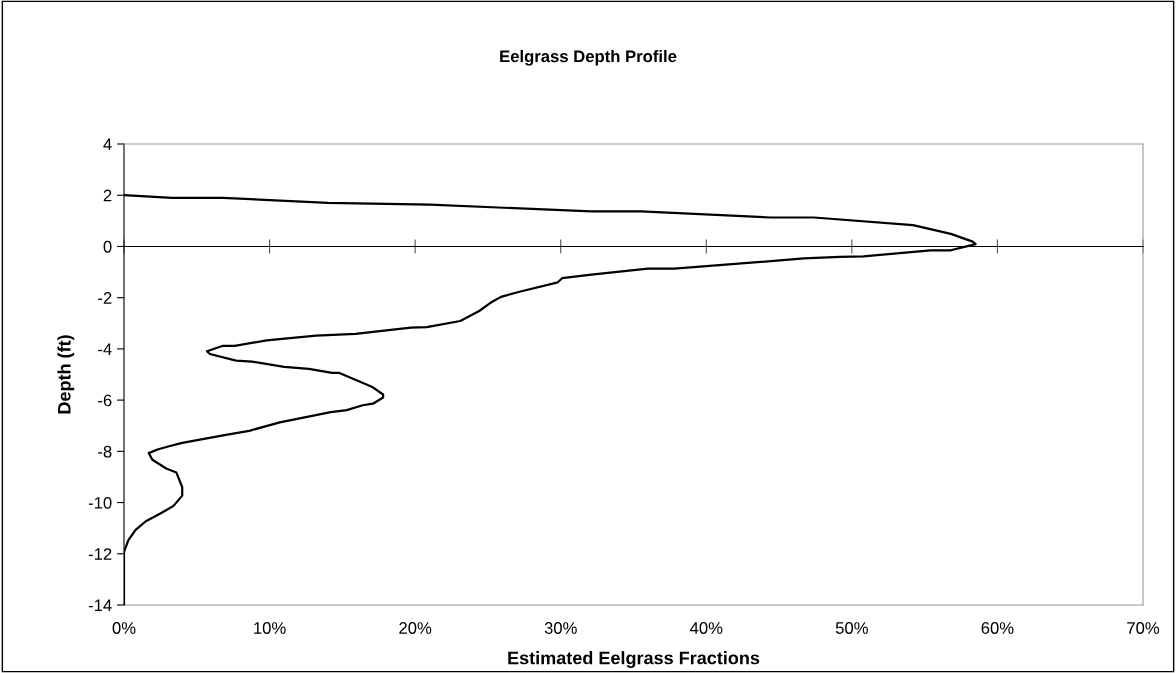 This screenshot has height=673, width=1176. What do you see at coordinates (997, 628) in the screenshot?
I see `x-tick-label: 60%` at bounding box center [997, 628].